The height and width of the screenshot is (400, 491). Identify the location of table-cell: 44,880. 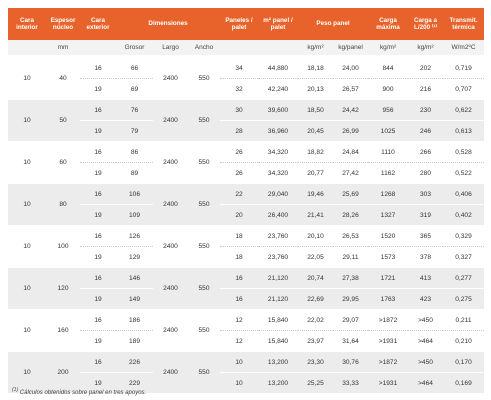
(278, 67).